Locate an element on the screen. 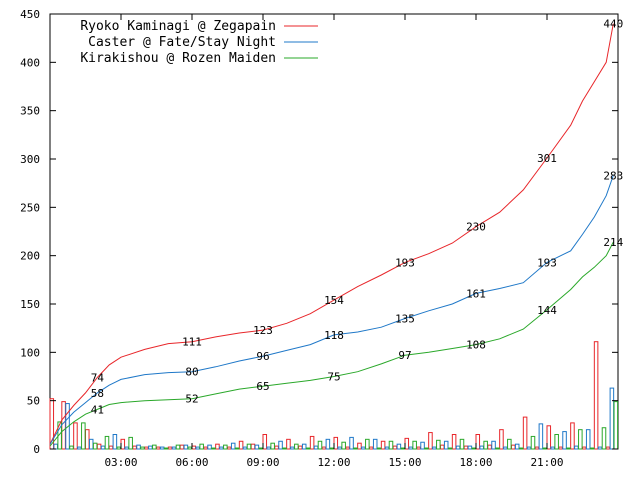  y-tick-label: 100 is located at coordinates (30, 352).